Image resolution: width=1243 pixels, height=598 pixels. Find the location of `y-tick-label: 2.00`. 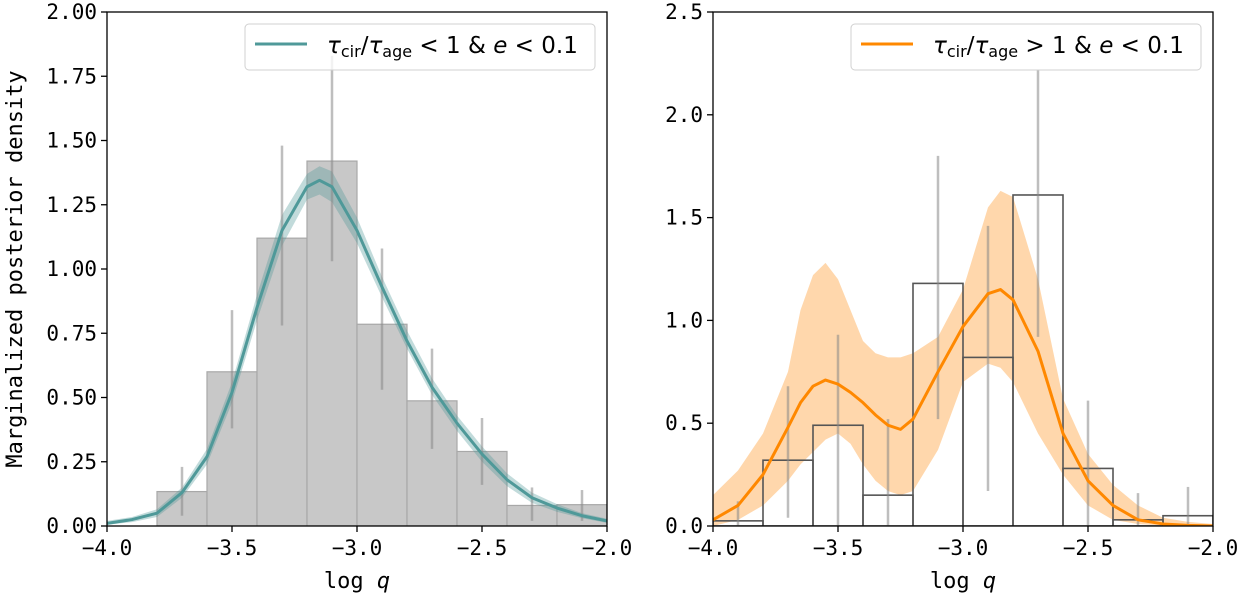

y-tick-label: 2.00 is located at coordinates (71, 12).